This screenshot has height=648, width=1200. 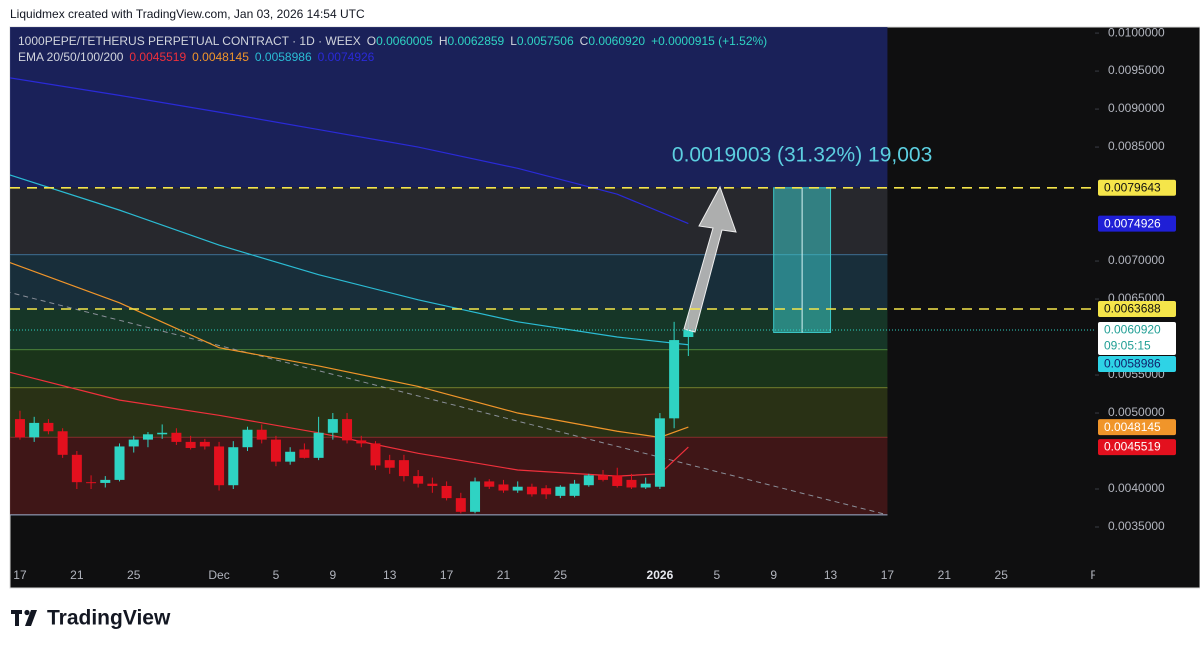 I want to click on y-tick-label: 0.0085000, so click(x=1136, y=146).